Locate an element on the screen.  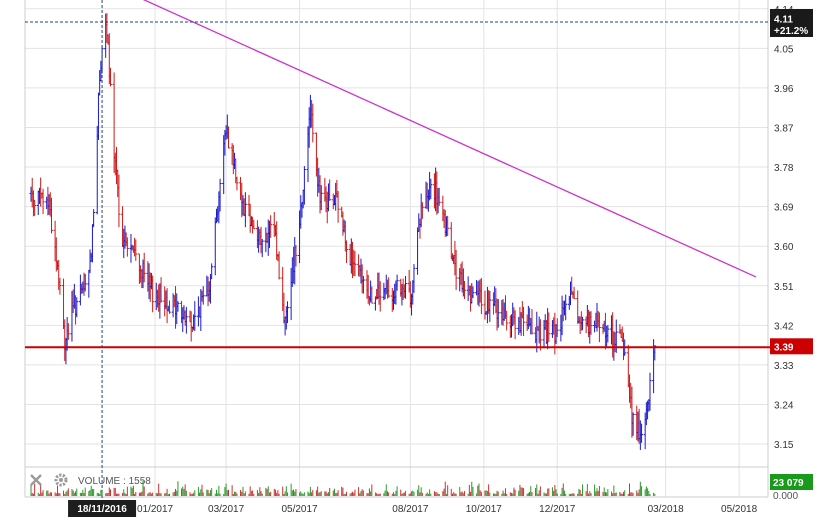
volume-axis-zero: 0.000 is located at coordinates (785, 496).